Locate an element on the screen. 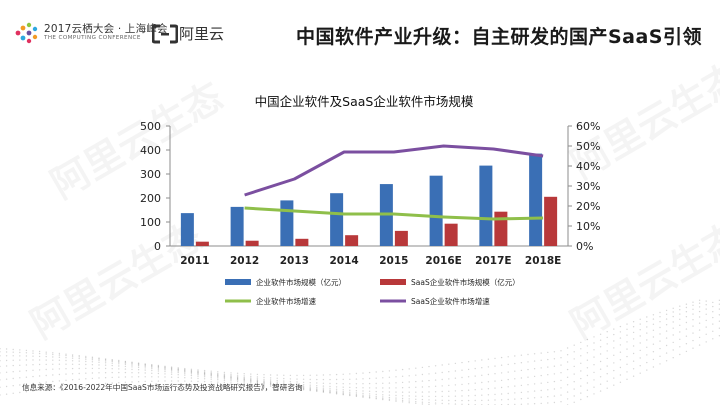  x-tick-label: 2014 is located at coordinates (344, 261).